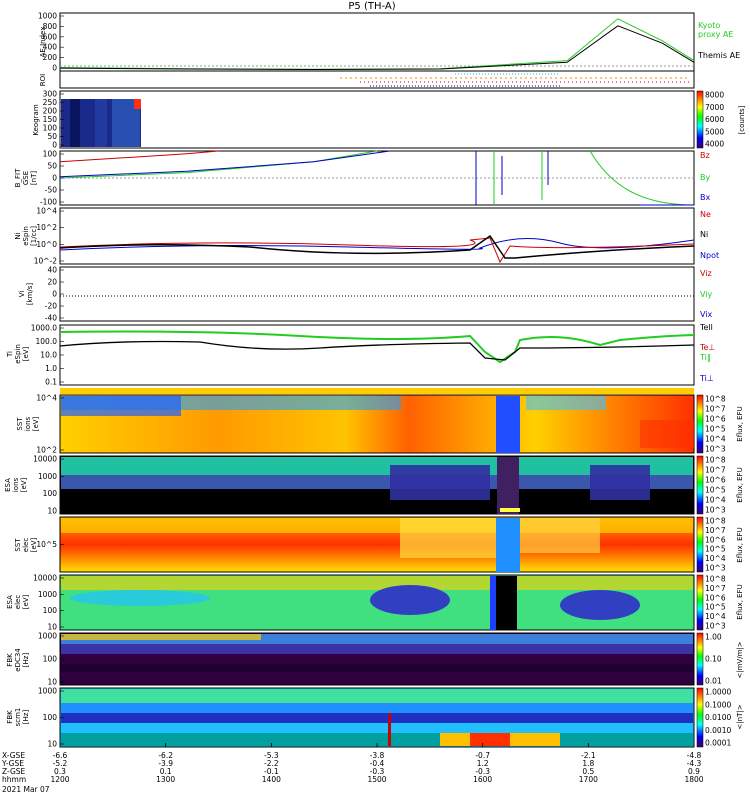  I want to click on esa-ions-ylabel-1: ESA, so click(8, 485).